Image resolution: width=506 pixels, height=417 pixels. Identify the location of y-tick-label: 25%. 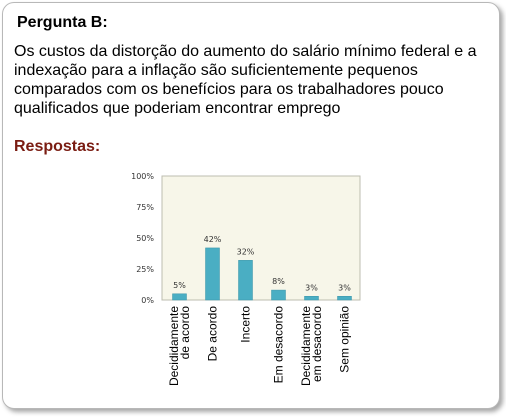
(145, 269).